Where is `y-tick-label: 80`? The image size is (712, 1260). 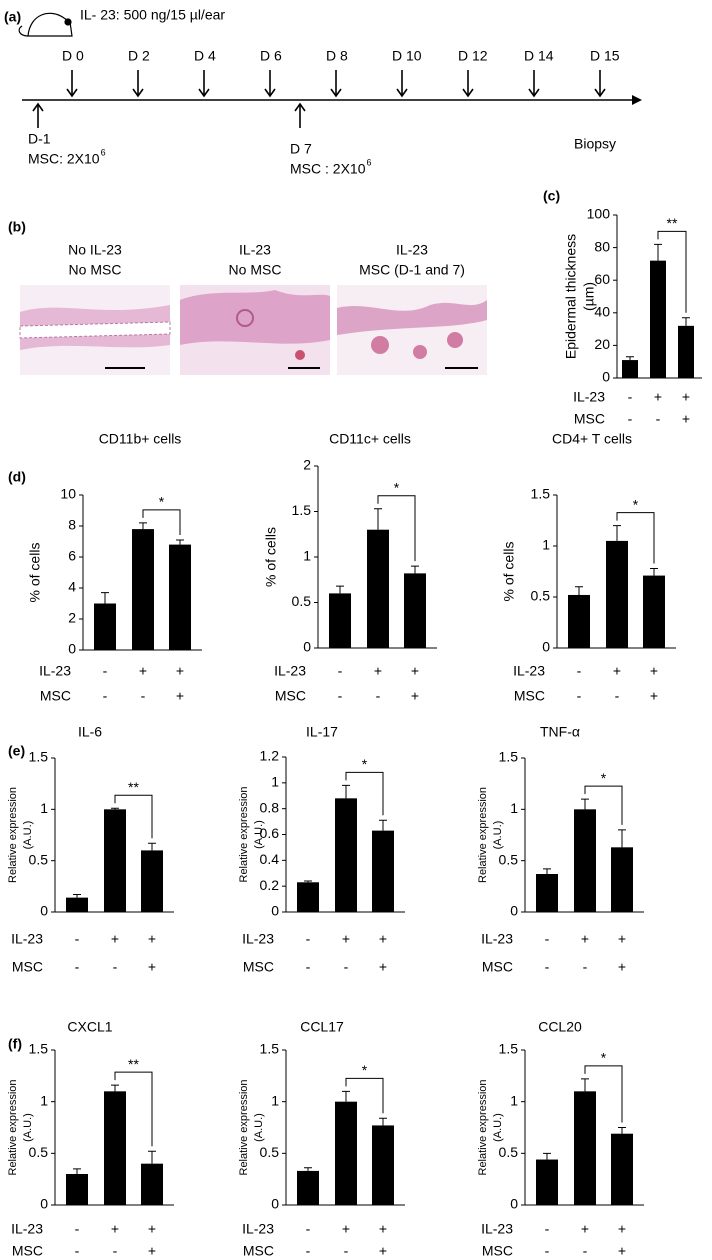
y-tick-label: 80 is located at coordinates (602, 246).